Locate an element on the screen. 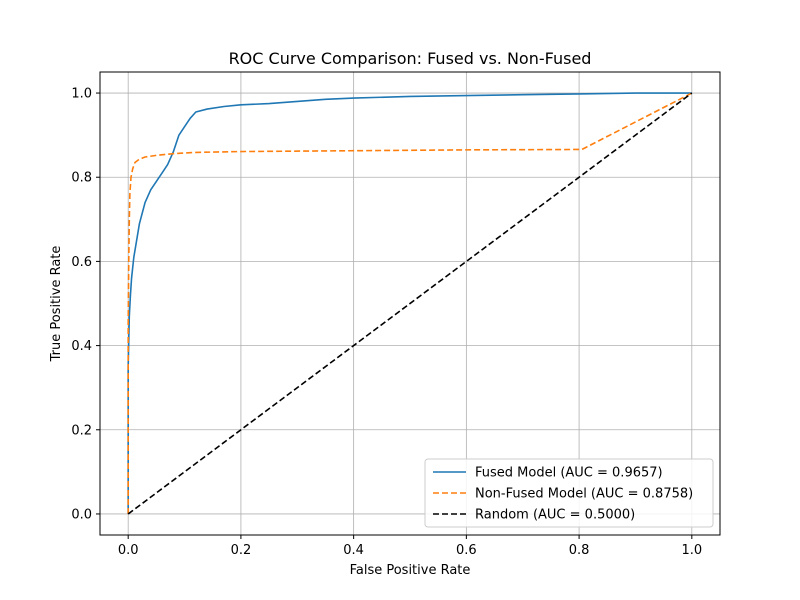  y-axis-label: True Positive Rate is located at coordinates (56, 304).